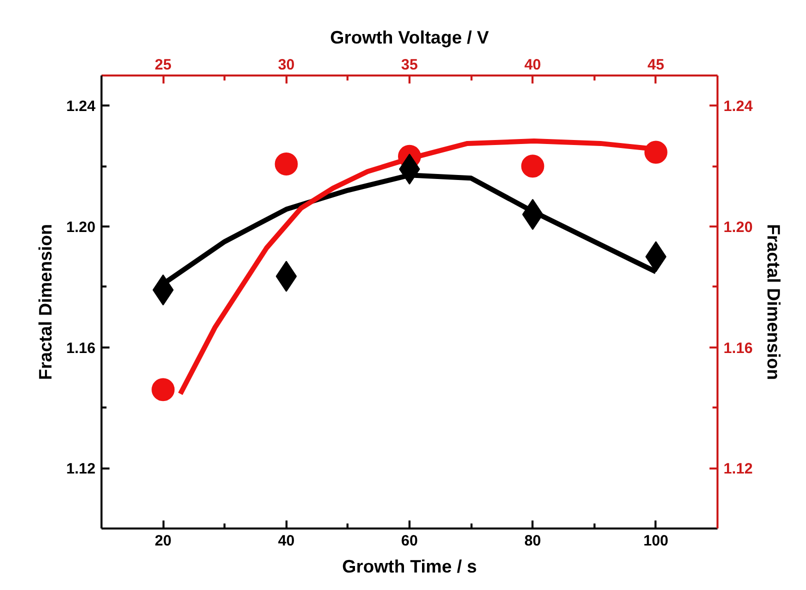 The image size is (806, 590). I want to click on x-tick-label: 60, so click(409, 541).